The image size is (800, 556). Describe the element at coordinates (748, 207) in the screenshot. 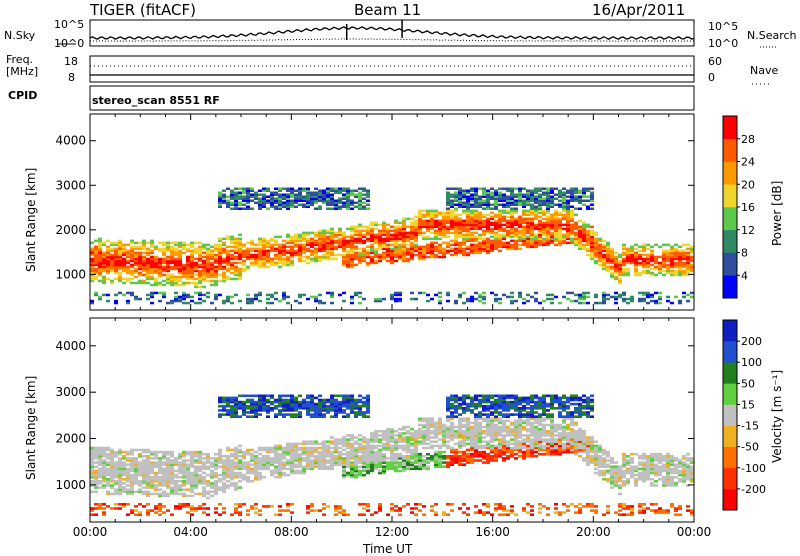

I see `power-colorbar-tick-label: 16` at that location.